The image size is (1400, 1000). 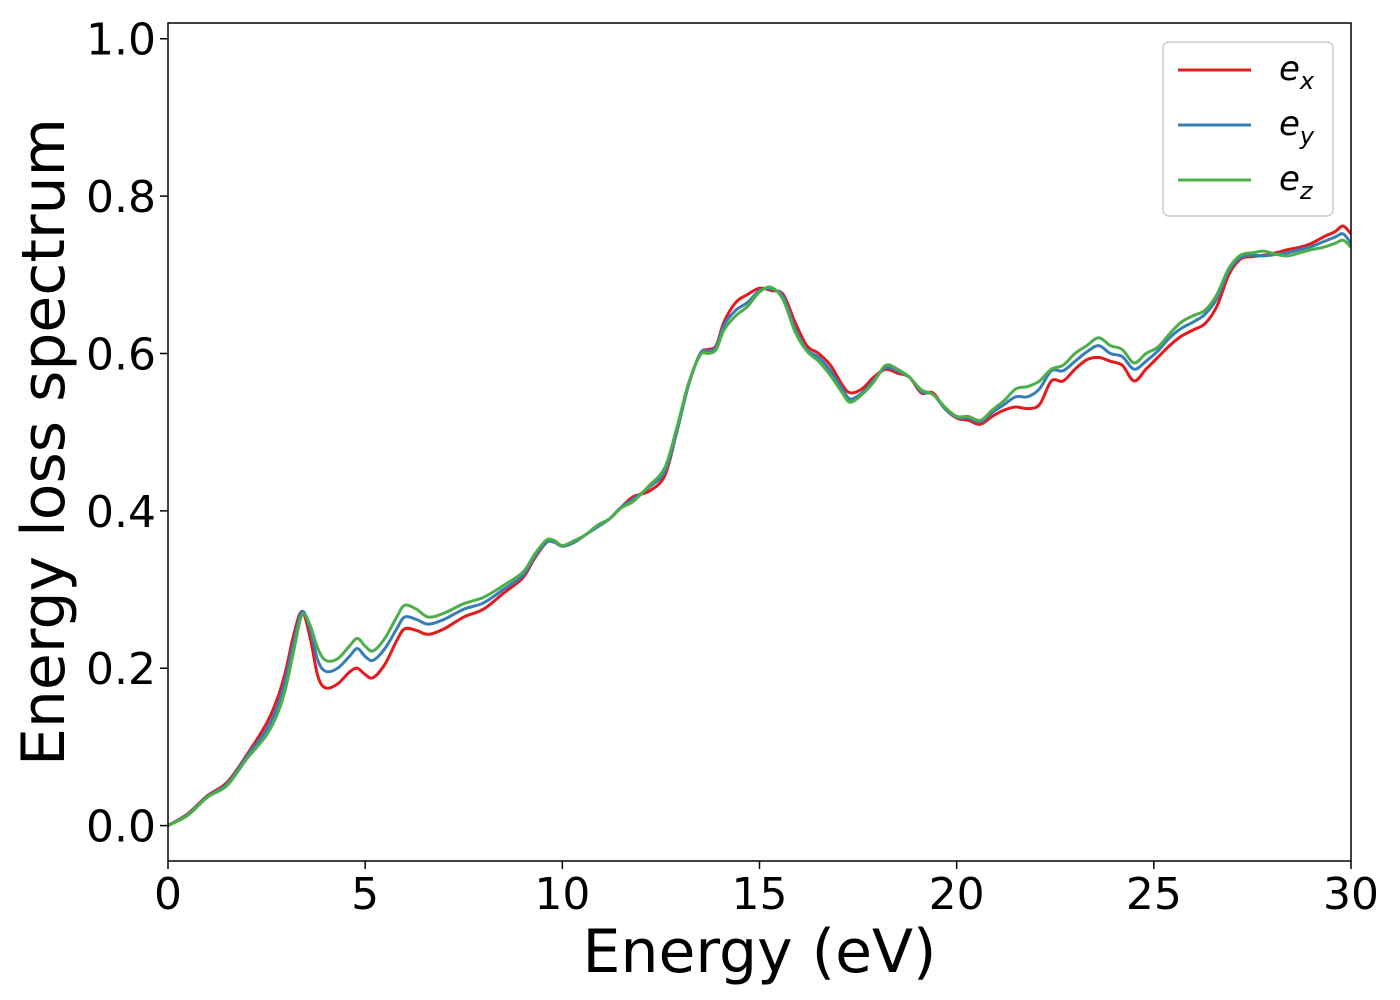 What do you see at coordinates (365, 894) in the screenshot?
I see `x-tick-label: 5` at bounding box center [365, 894].